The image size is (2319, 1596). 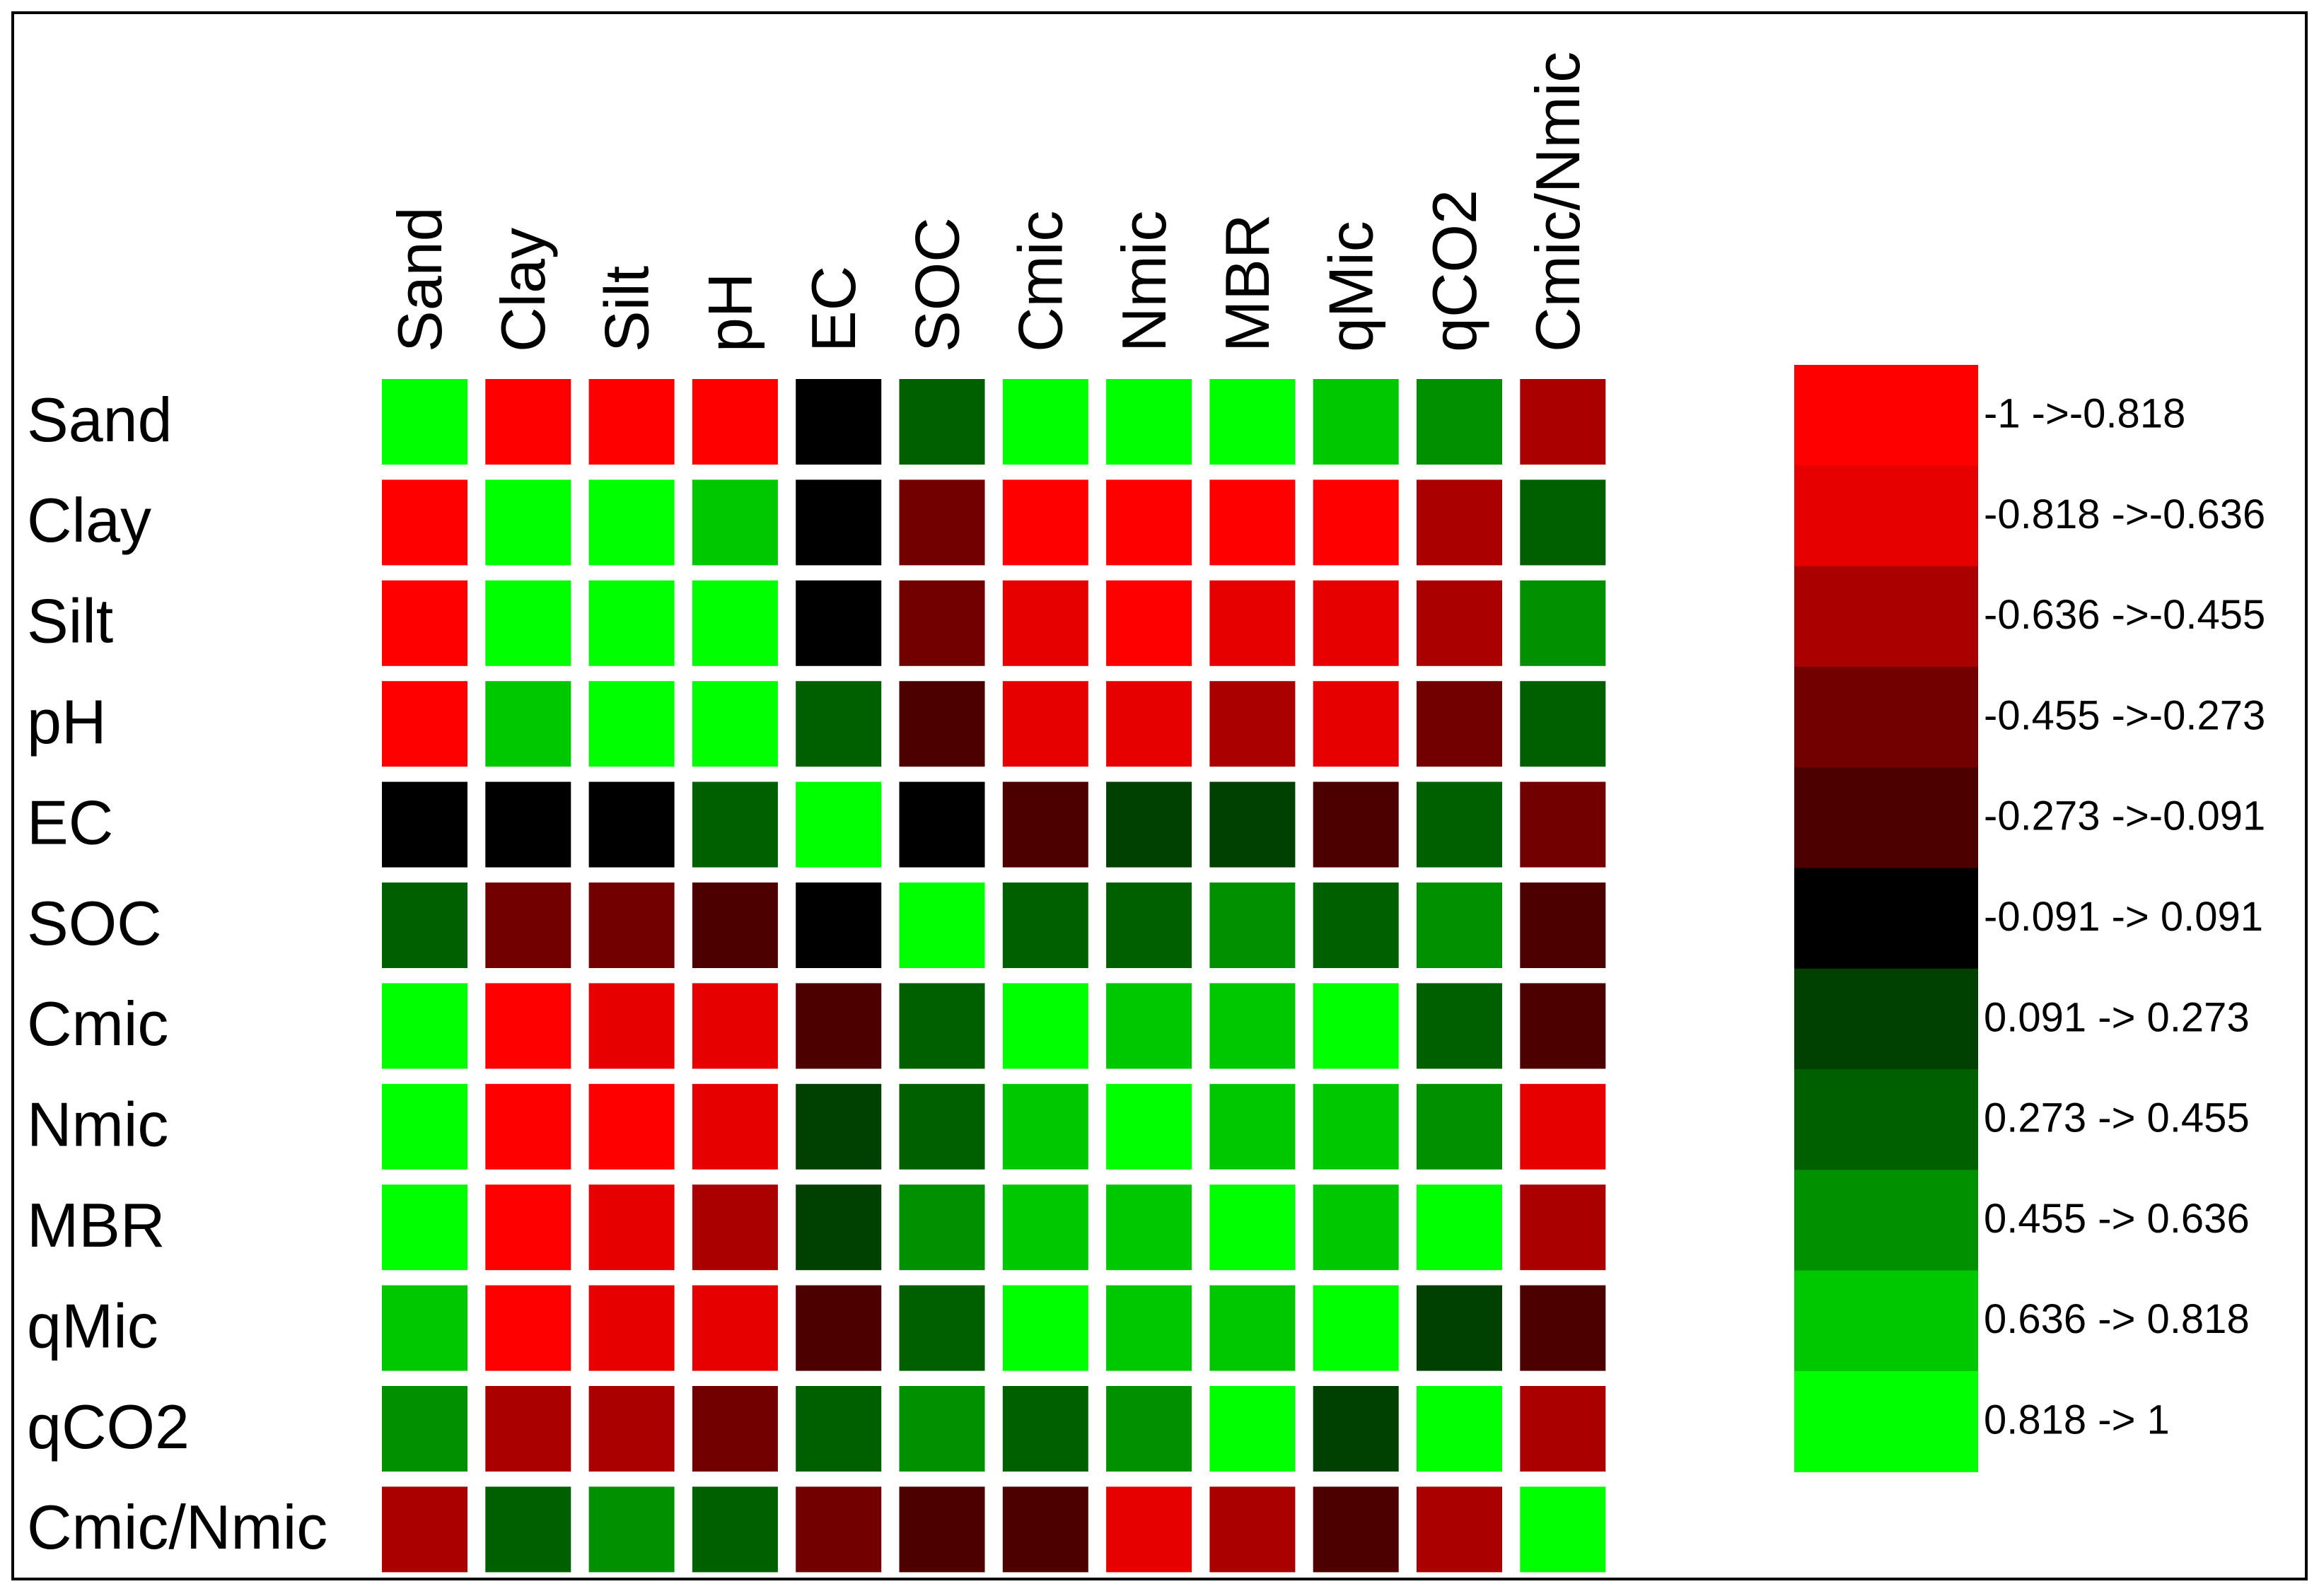 I want to click on legend-label: -1 ->-0.818, so click(x=2084, y=413).